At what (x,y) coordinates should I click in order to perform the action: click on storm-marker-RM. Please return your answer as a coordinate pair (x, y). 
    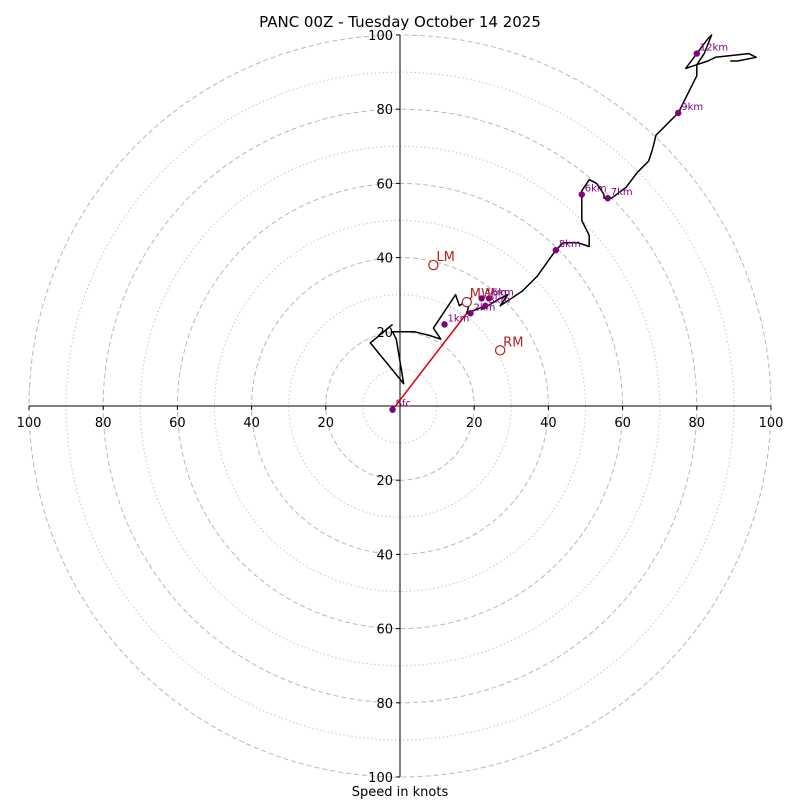
    Looking at the image, I should click on (500, 350).